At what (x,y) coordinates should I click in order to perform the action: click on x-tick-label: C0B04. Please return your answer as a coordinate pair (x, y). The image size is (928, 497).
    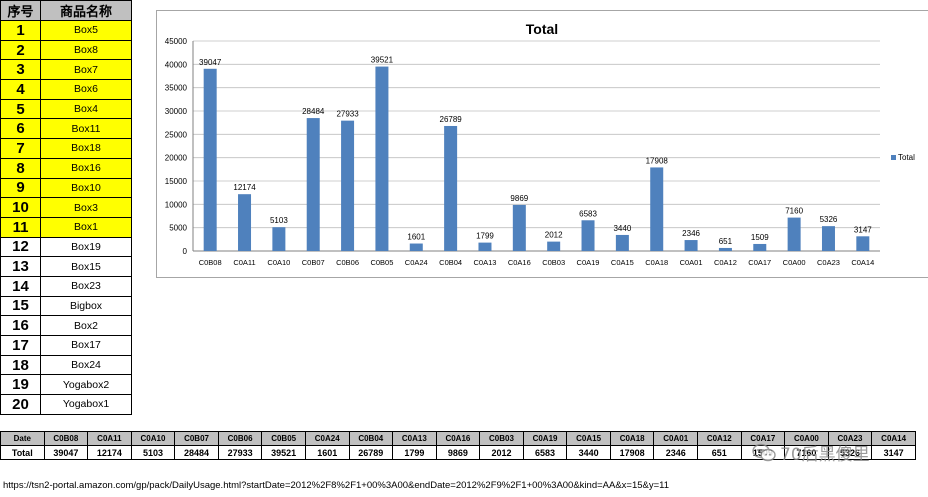
    Looking at the image, I should click on (450, 262).